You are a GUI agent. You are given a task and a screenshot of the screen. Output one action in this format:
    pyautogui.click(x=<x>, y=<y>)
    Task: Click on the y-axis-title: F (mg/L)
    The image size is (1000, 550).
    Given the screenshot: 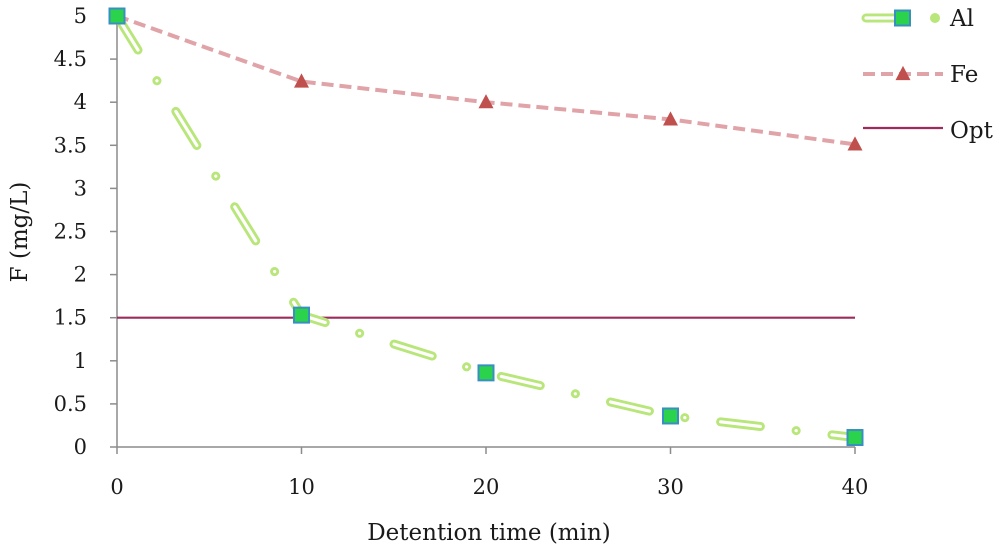 What is the action you would take?
    pyautogui.click(x=20, y=232)
    